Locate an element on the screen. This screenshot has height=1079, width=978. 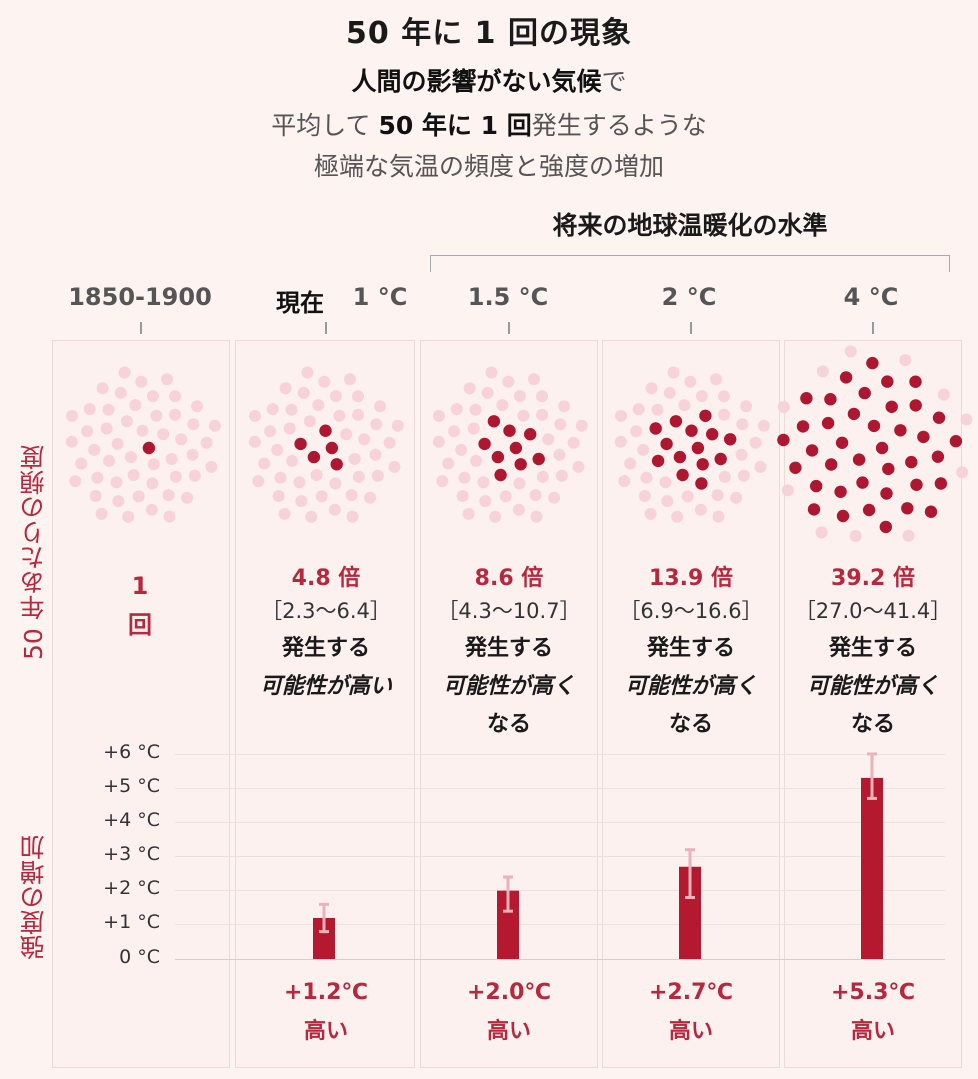
column-tick is located at coordinates (873, 328).